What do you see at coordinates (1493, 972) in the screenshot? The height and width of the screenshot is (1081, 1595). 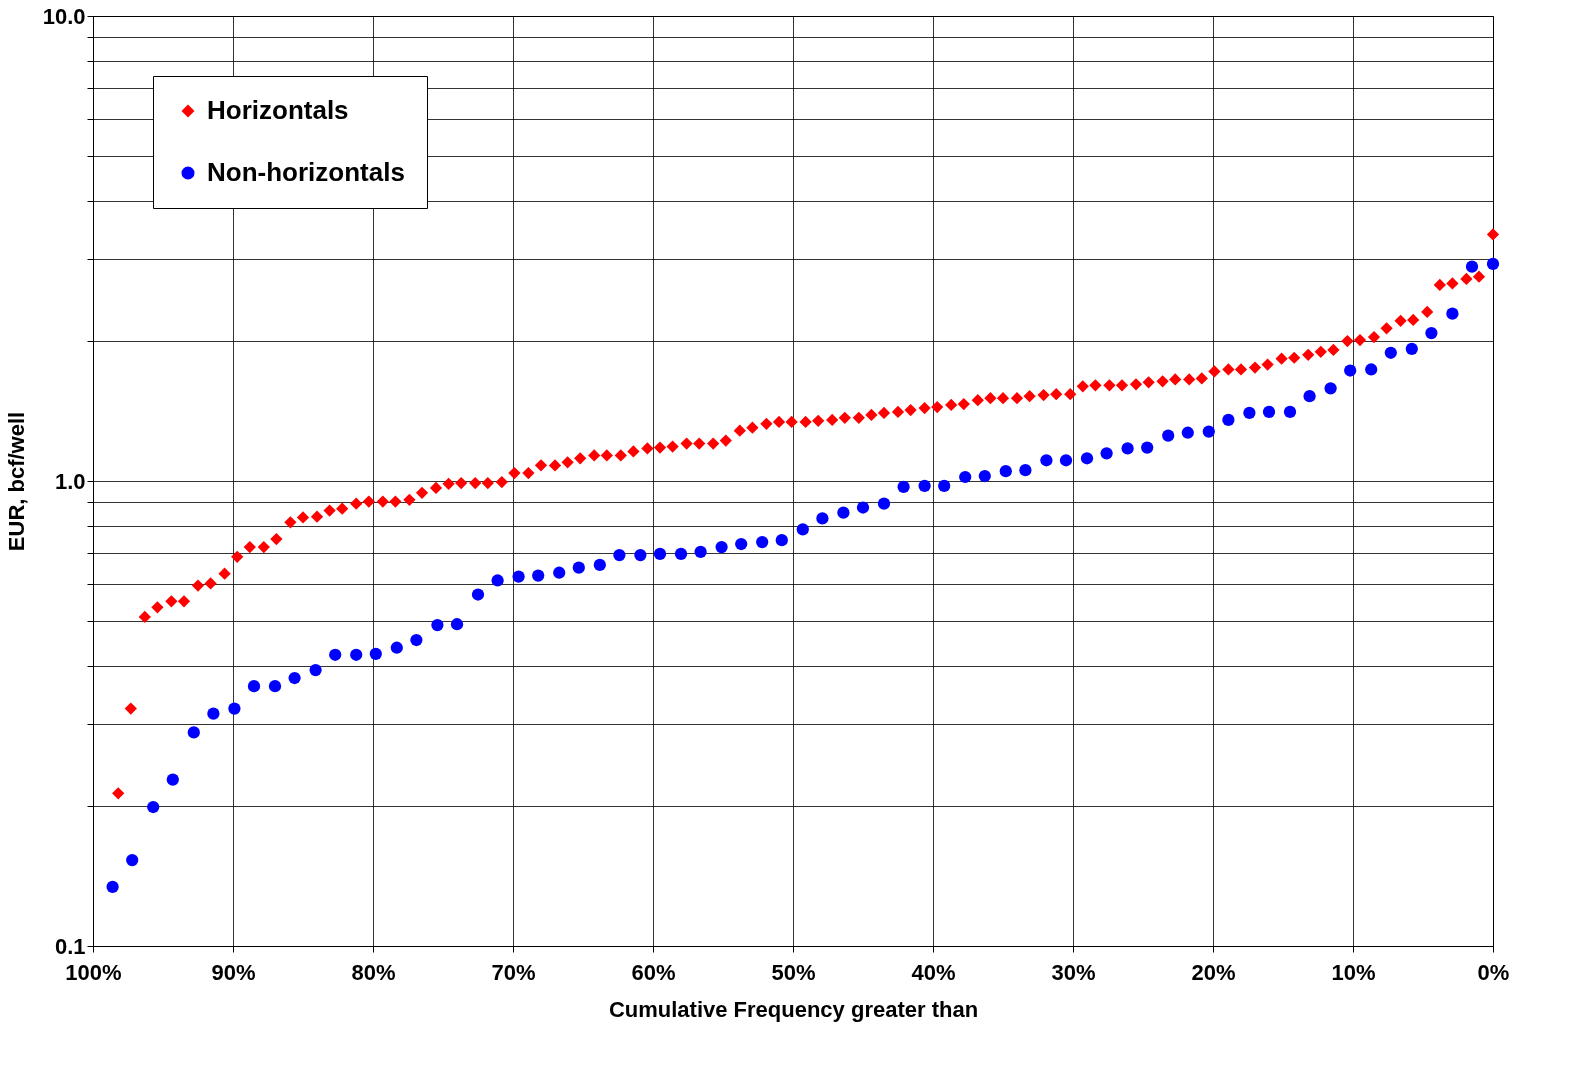 I see `x-tick-label: 0%` at bounding box center [1493, 972].